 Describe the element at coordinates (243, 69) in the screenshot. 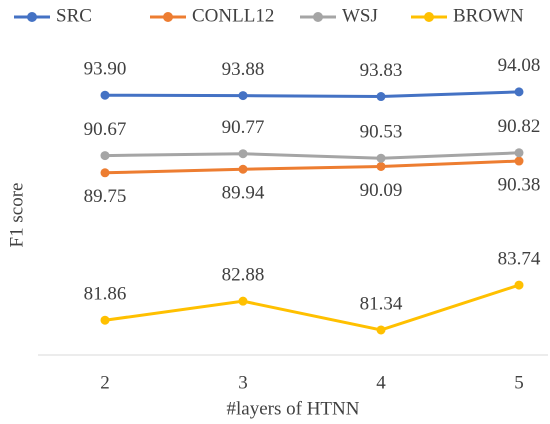

I see `data-label: 93.88` at that location.